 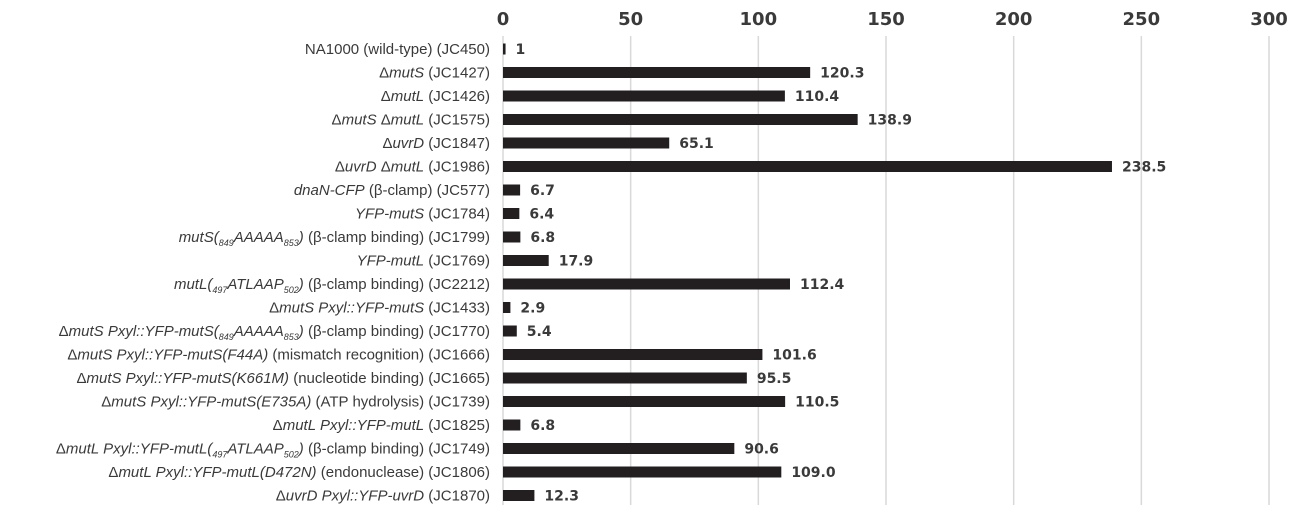 I want to click on category-label: YFP-mutS (JC1784), so click(x=422, y=214).